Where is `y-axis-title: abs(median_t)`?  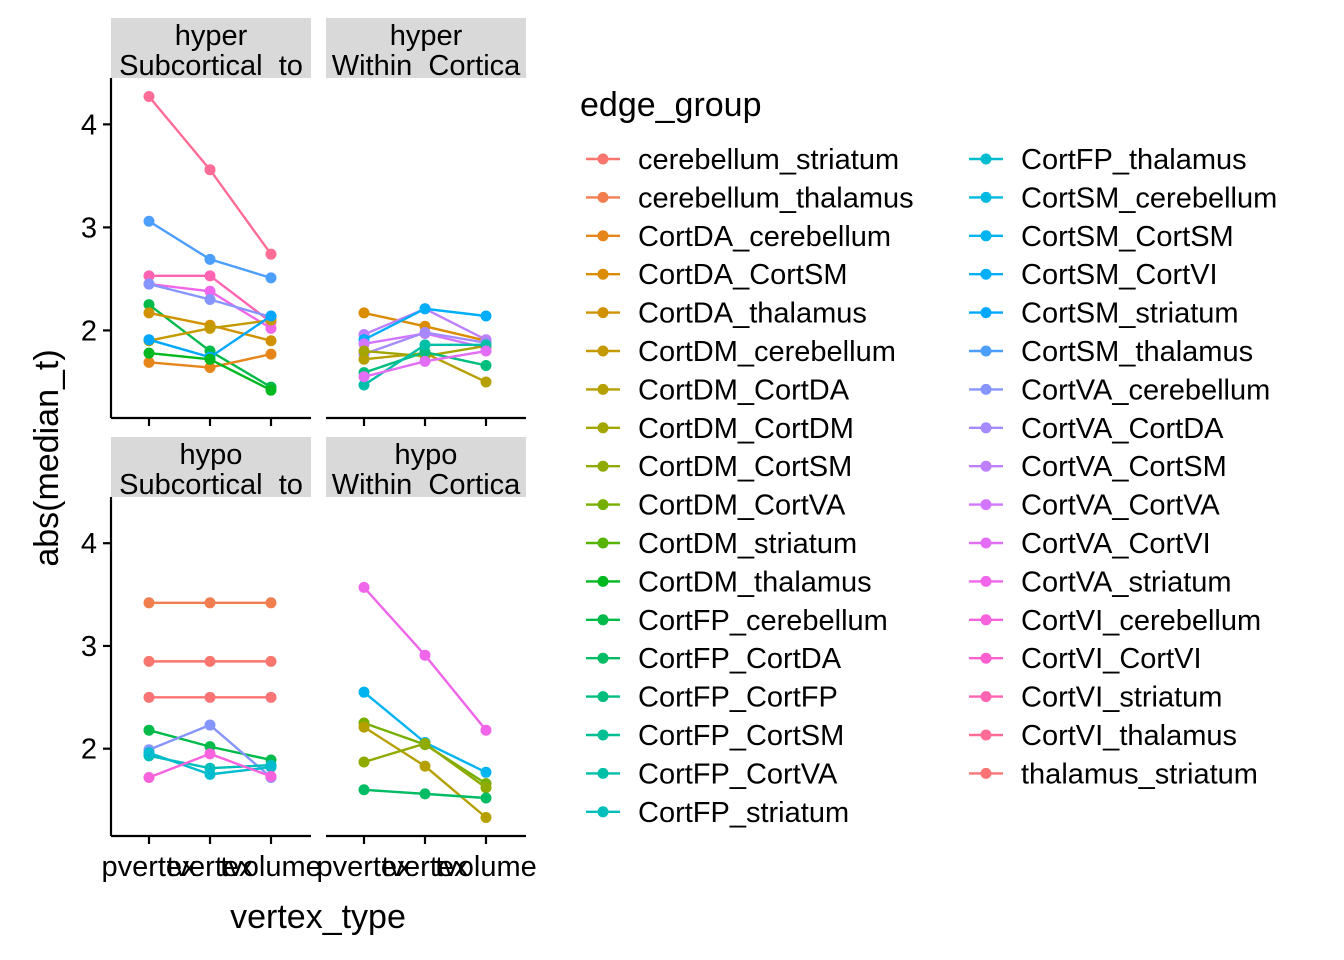 y-axis-title: abs(median_t) is located at coordinates (47, 457).